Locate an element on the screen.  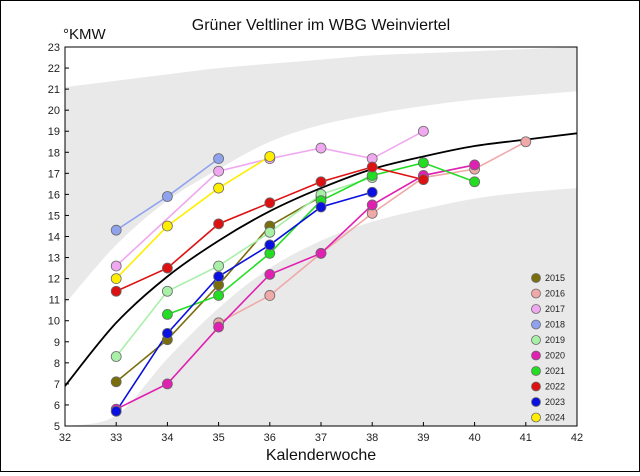
y-tick-label: 20 is located at coordinates (54, 111).